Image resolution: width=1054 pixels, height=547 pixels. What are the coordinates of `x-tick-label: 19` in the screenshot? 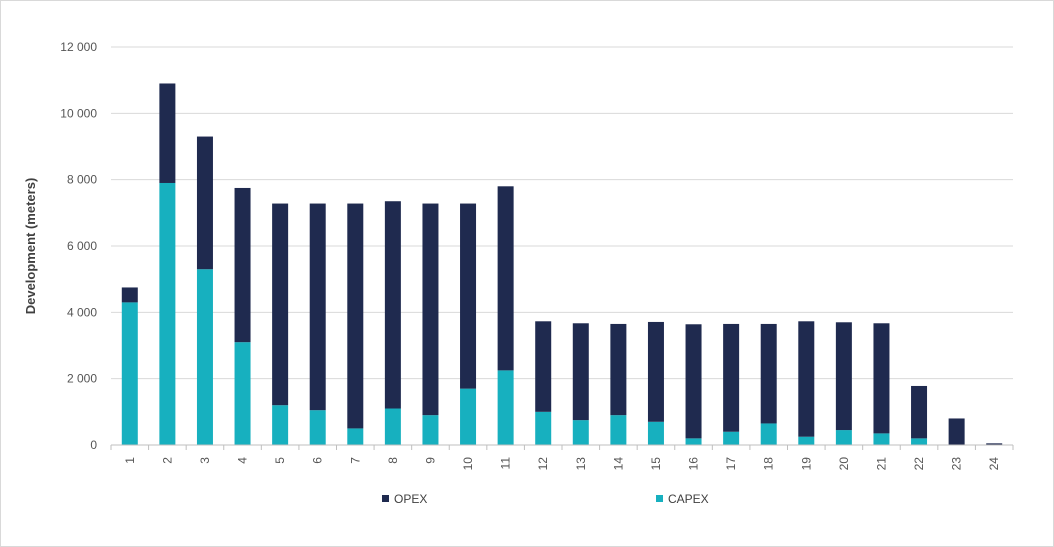 It's located at (806, 464).